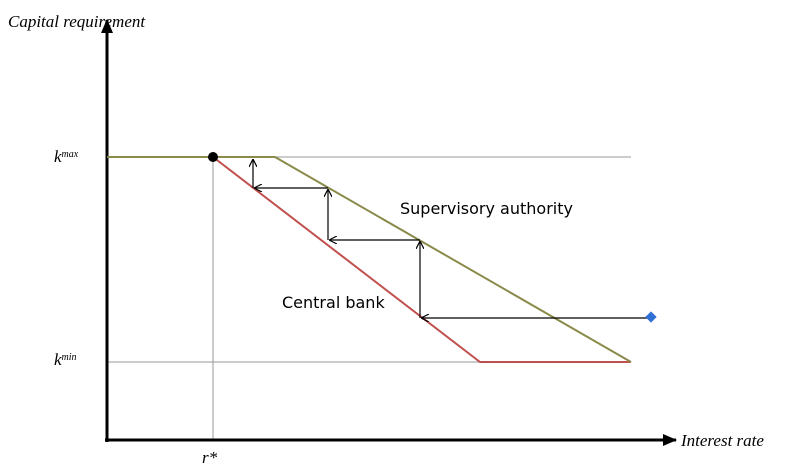 This screenshot has width=796, height=468. What do you see at coordinates (70, 154) in the screenshot?
I see `k-sup: max` at bounding box center [70, 154].